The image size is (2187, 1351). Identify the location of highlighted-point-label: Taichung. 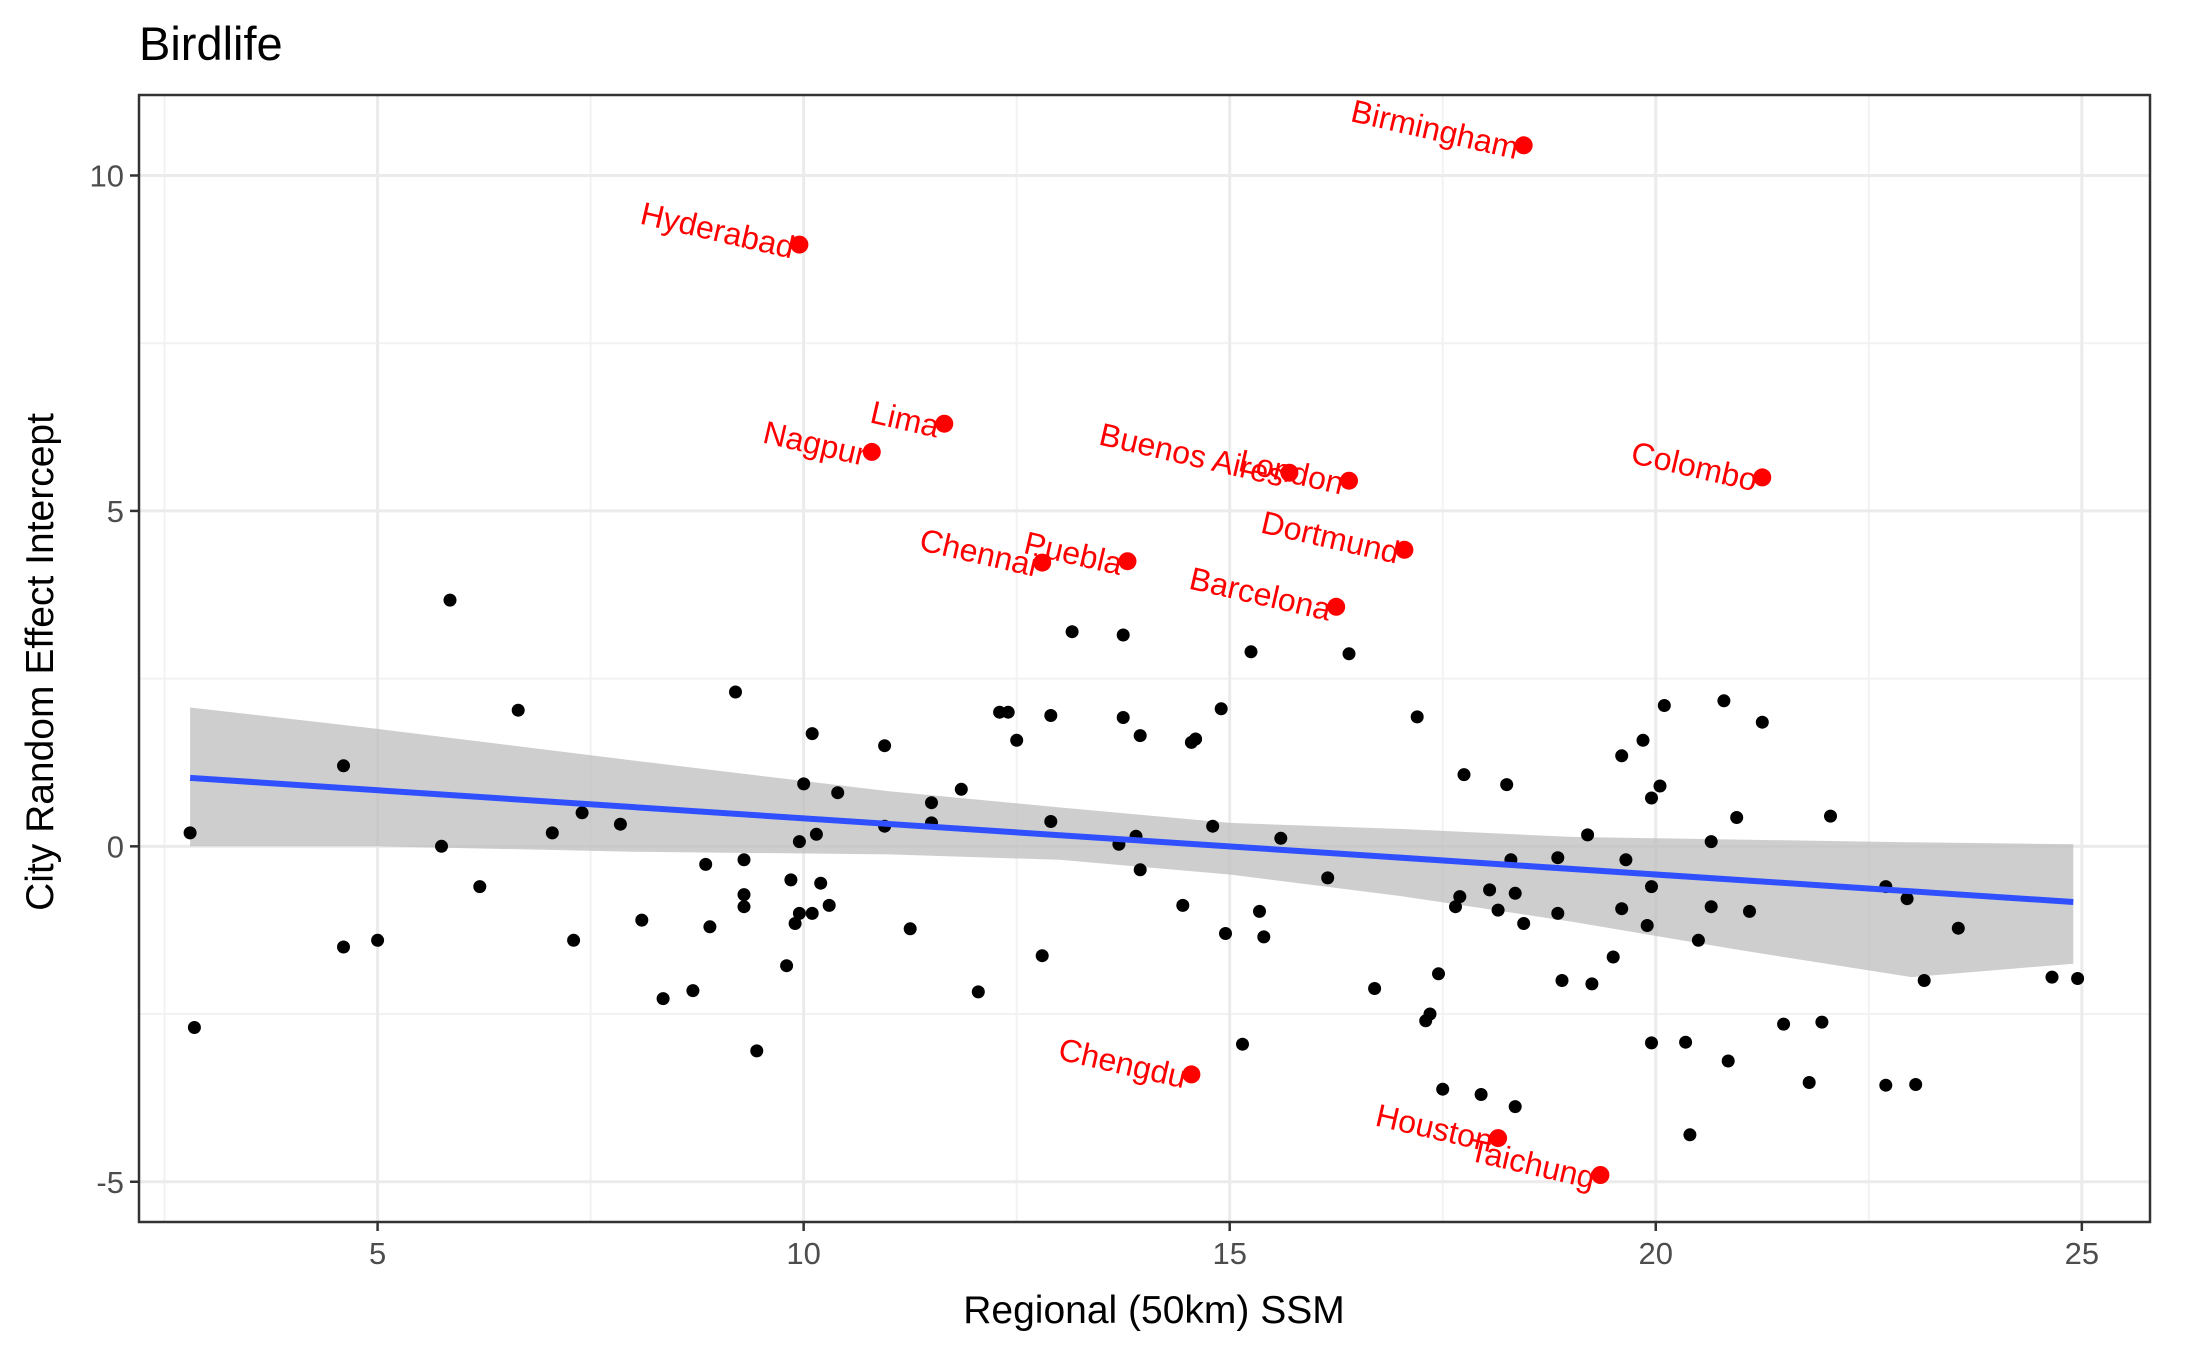
(1532, 1164).